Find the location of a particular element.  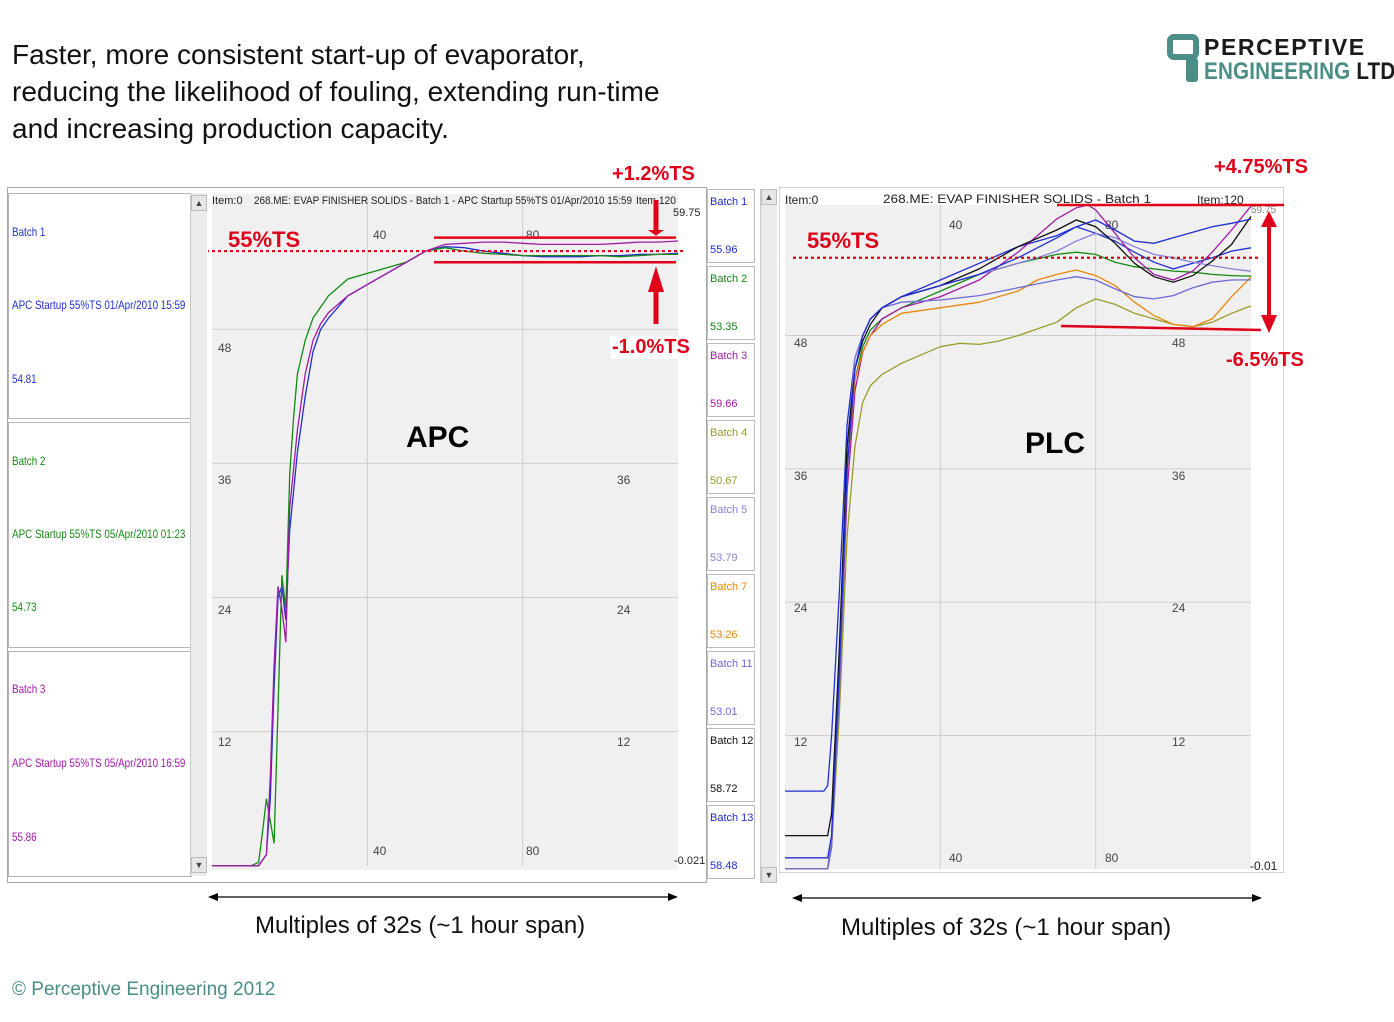

batch-name: Batch 4 is located at coordinates (729, 433).